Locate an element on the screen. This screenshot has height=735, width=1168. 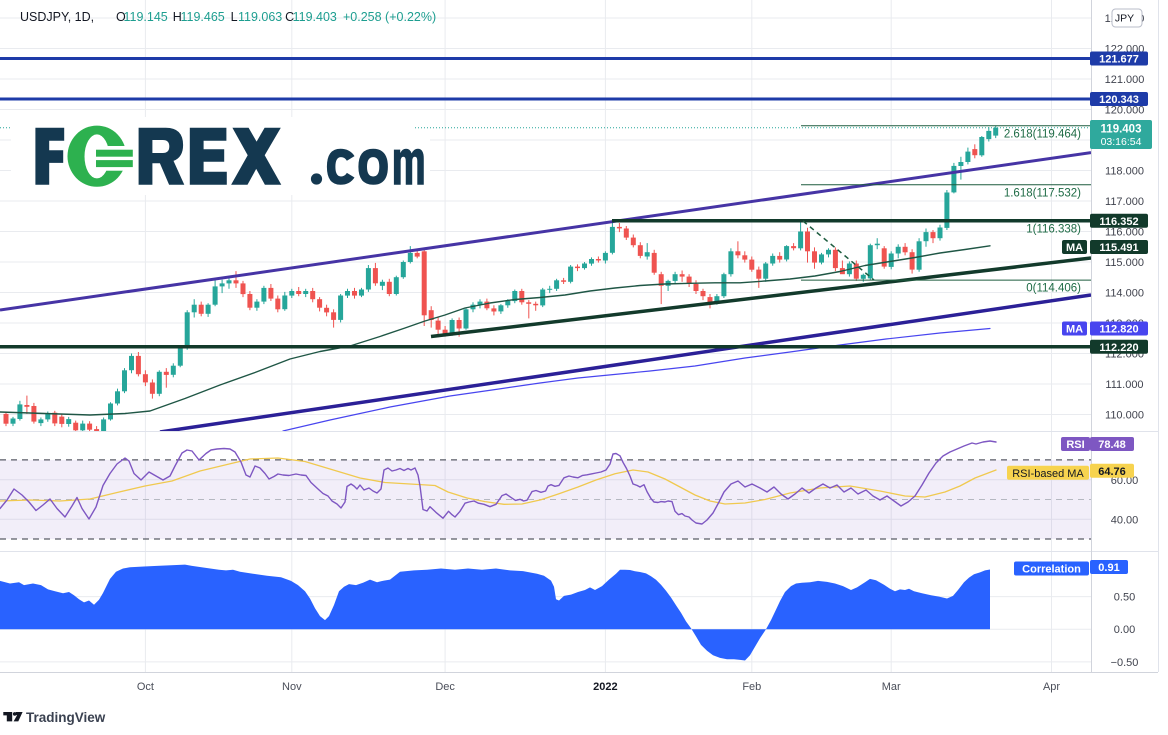
svg-text: Feb is located at coordinates (751, 687).